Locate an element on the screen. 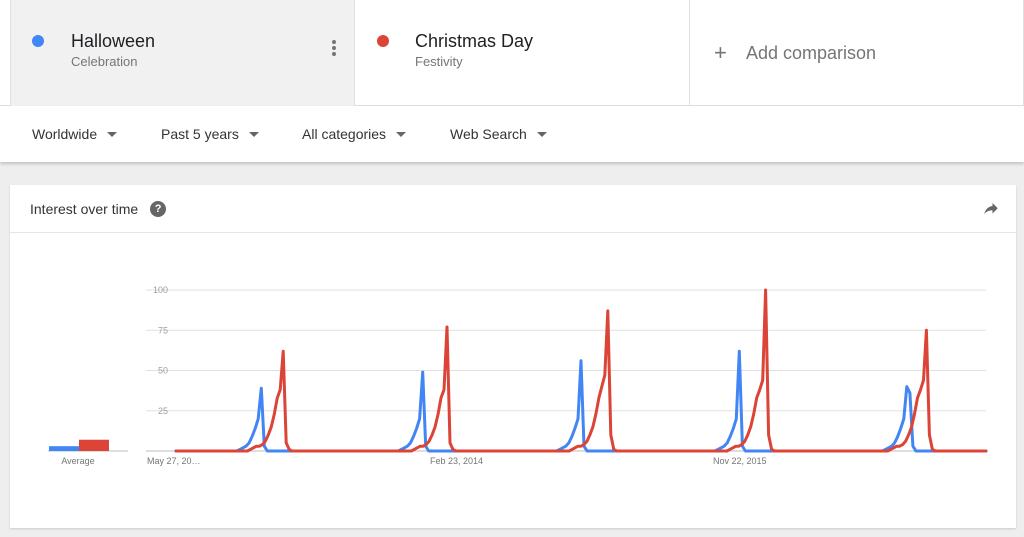  y-tick-label: 100 is located at coordinates (160, 290).